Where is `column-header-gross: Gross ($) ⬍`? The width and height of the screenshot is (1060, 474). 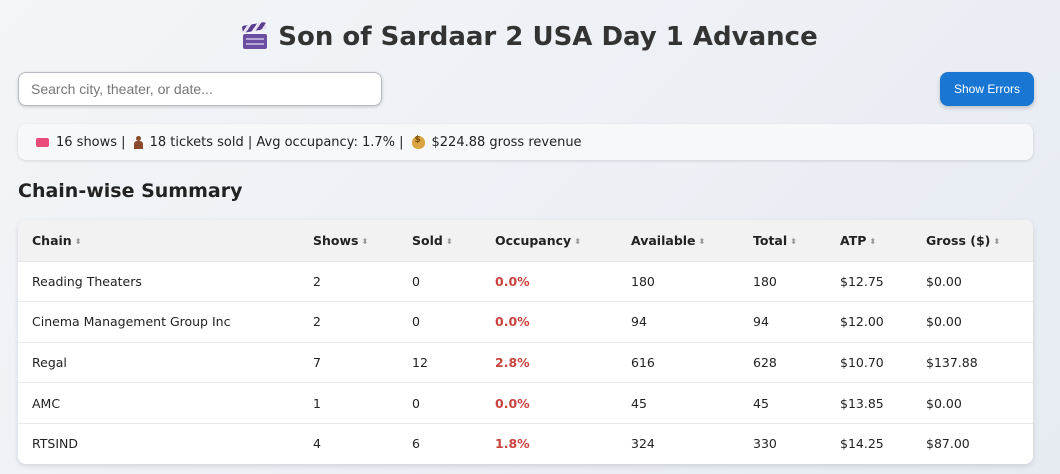 column-header-gross: Gross ($) ⬍ is located at coordinates (979, 240).